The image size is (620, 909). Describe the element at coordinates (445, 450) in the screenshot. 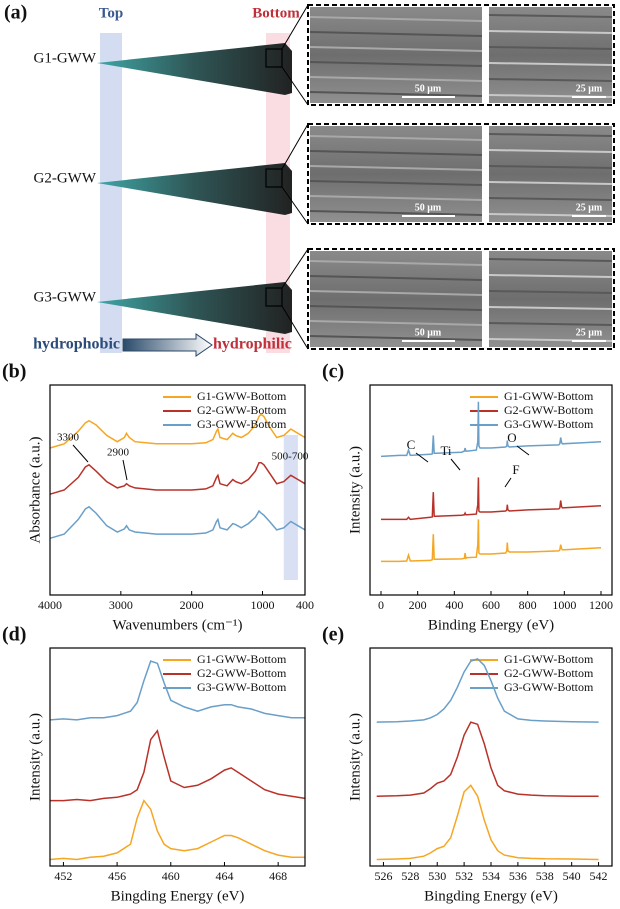

I see `annotation: Ti` at that location.